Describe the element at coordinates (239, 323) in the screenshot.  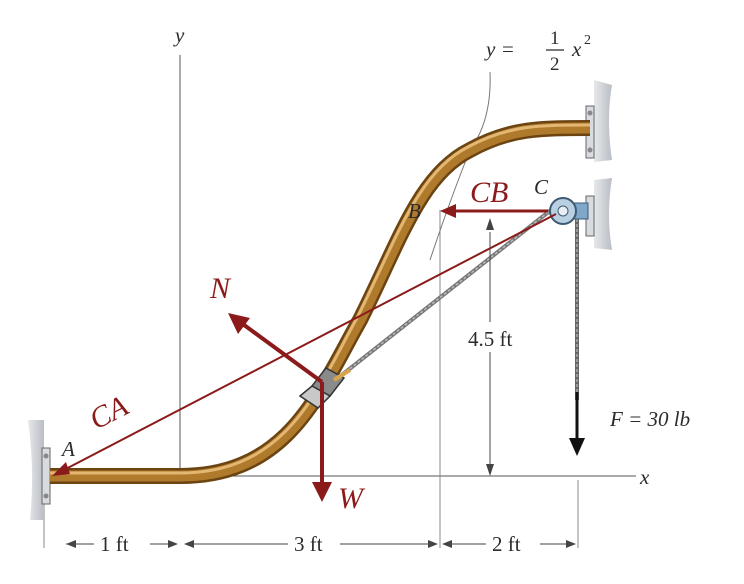
I see `vector-n-arrowhead` at that location.